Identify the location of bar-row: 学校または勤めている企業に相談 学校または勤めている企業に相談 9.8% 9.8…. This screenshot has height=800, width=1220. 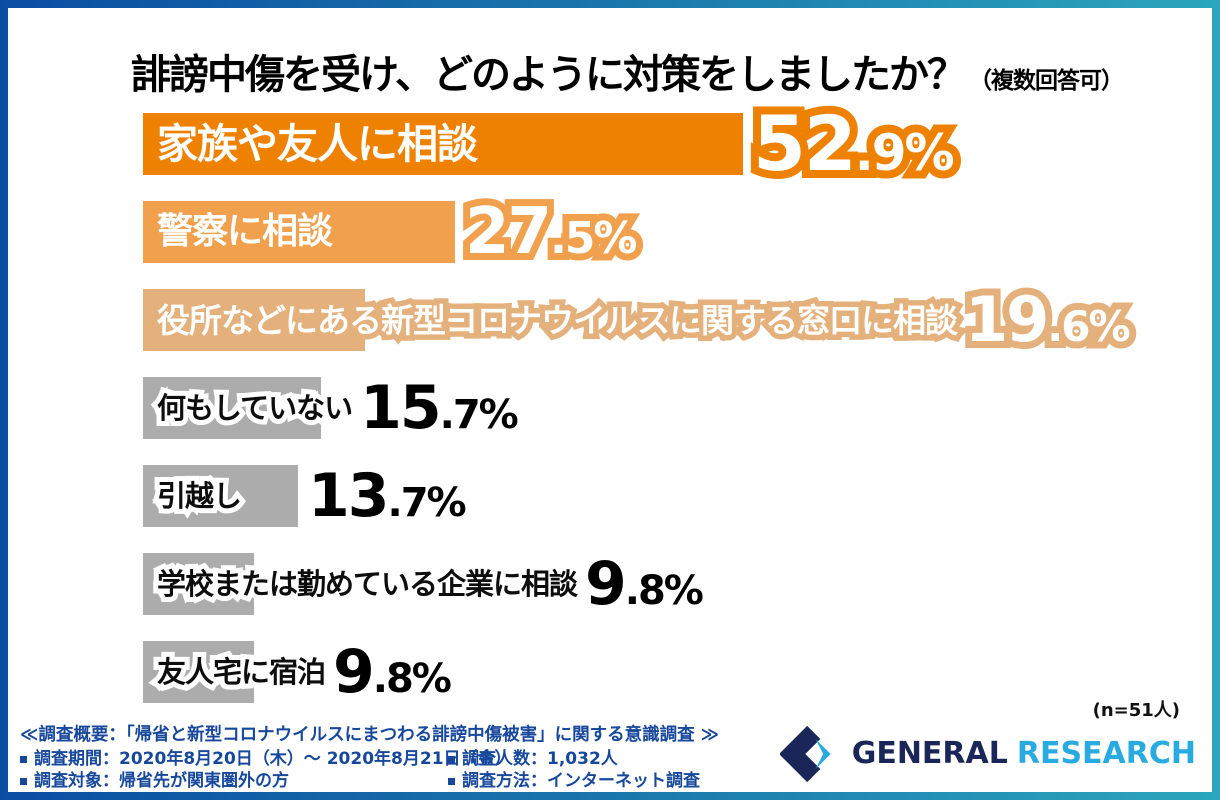
(668, 584).